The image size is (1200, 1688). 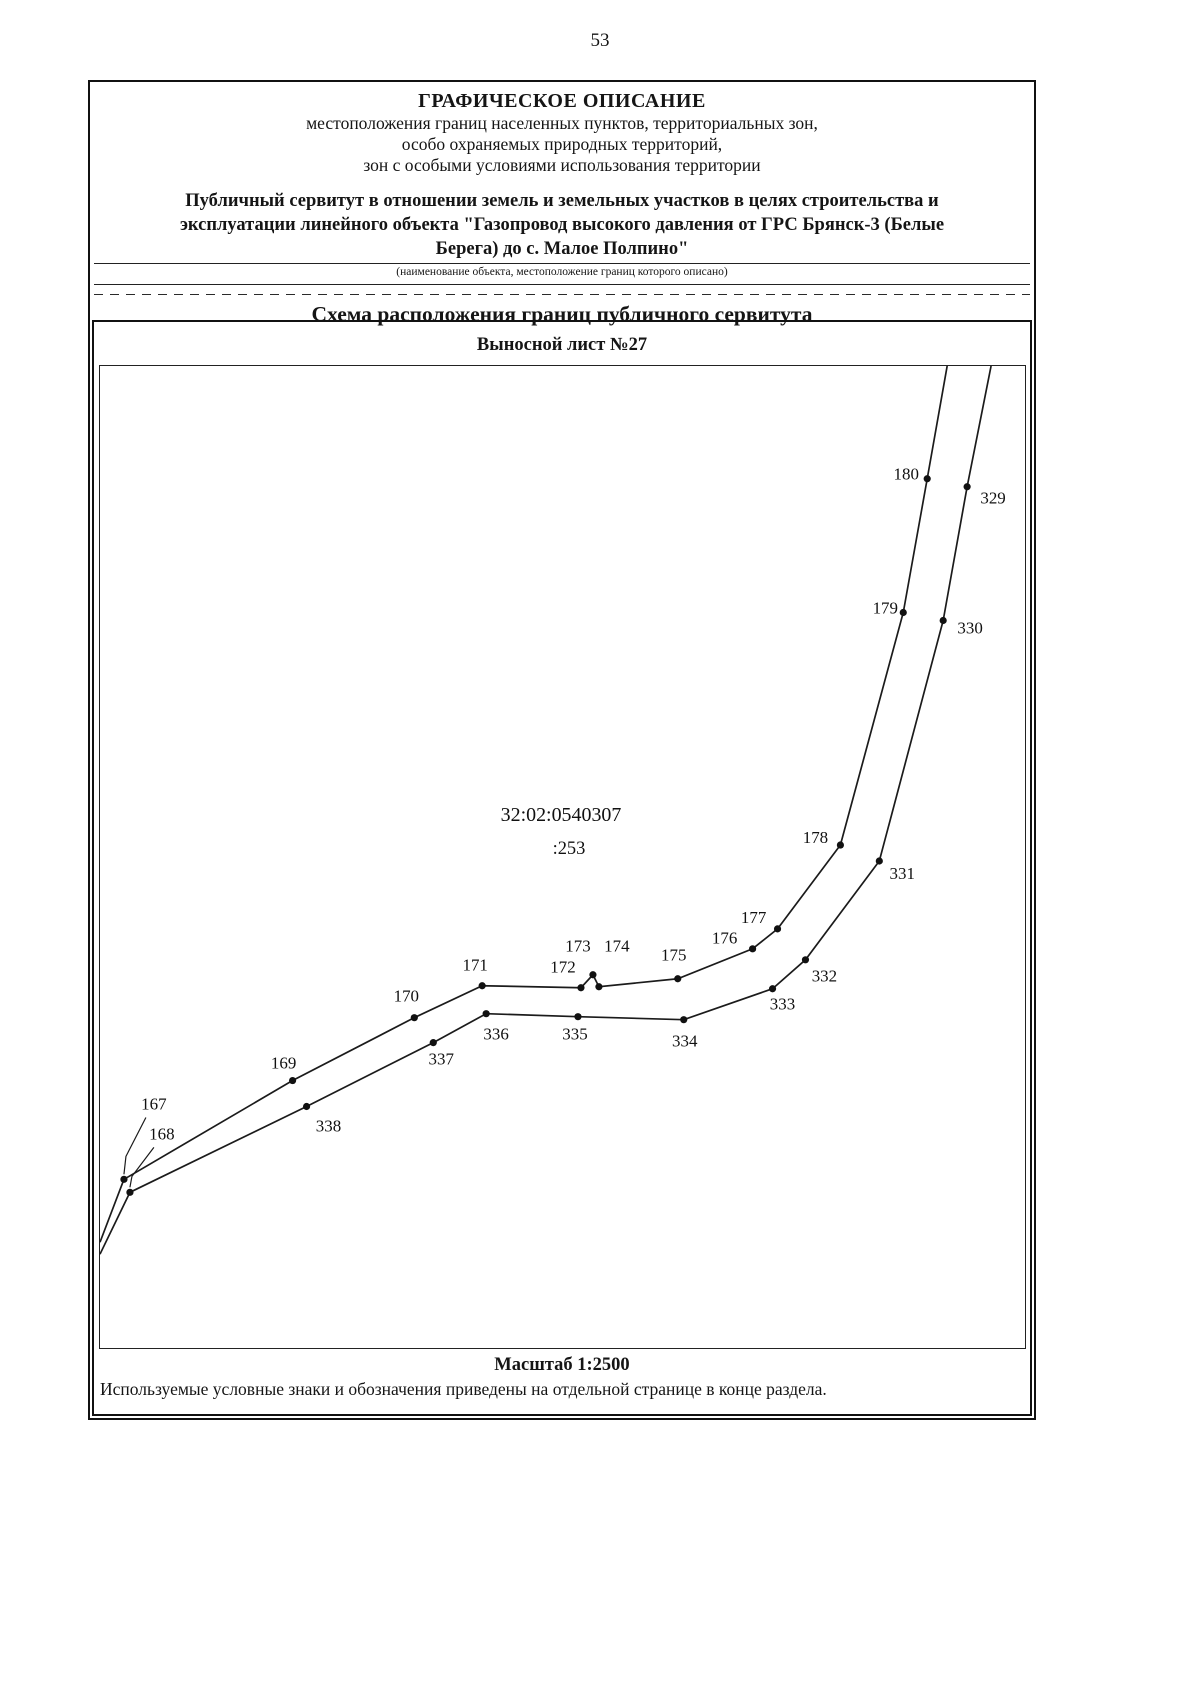 What do you see at coordinates (562, 295) in the screenshot?
I see `dashed-separator` at bounding box center [562, 295].